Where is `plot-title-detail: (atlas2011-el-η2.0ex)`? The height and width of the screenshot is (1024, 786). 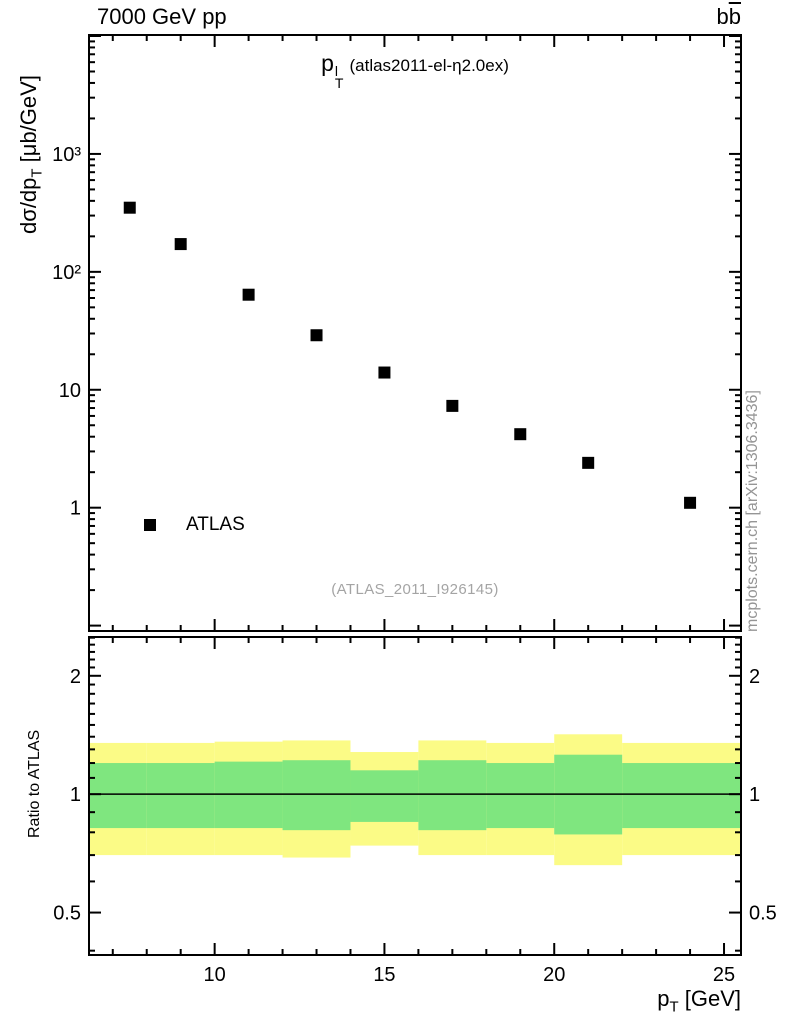
plot-title-detail: (atlas2011-el-η2.0ex) is located at coordinates (429, 65).